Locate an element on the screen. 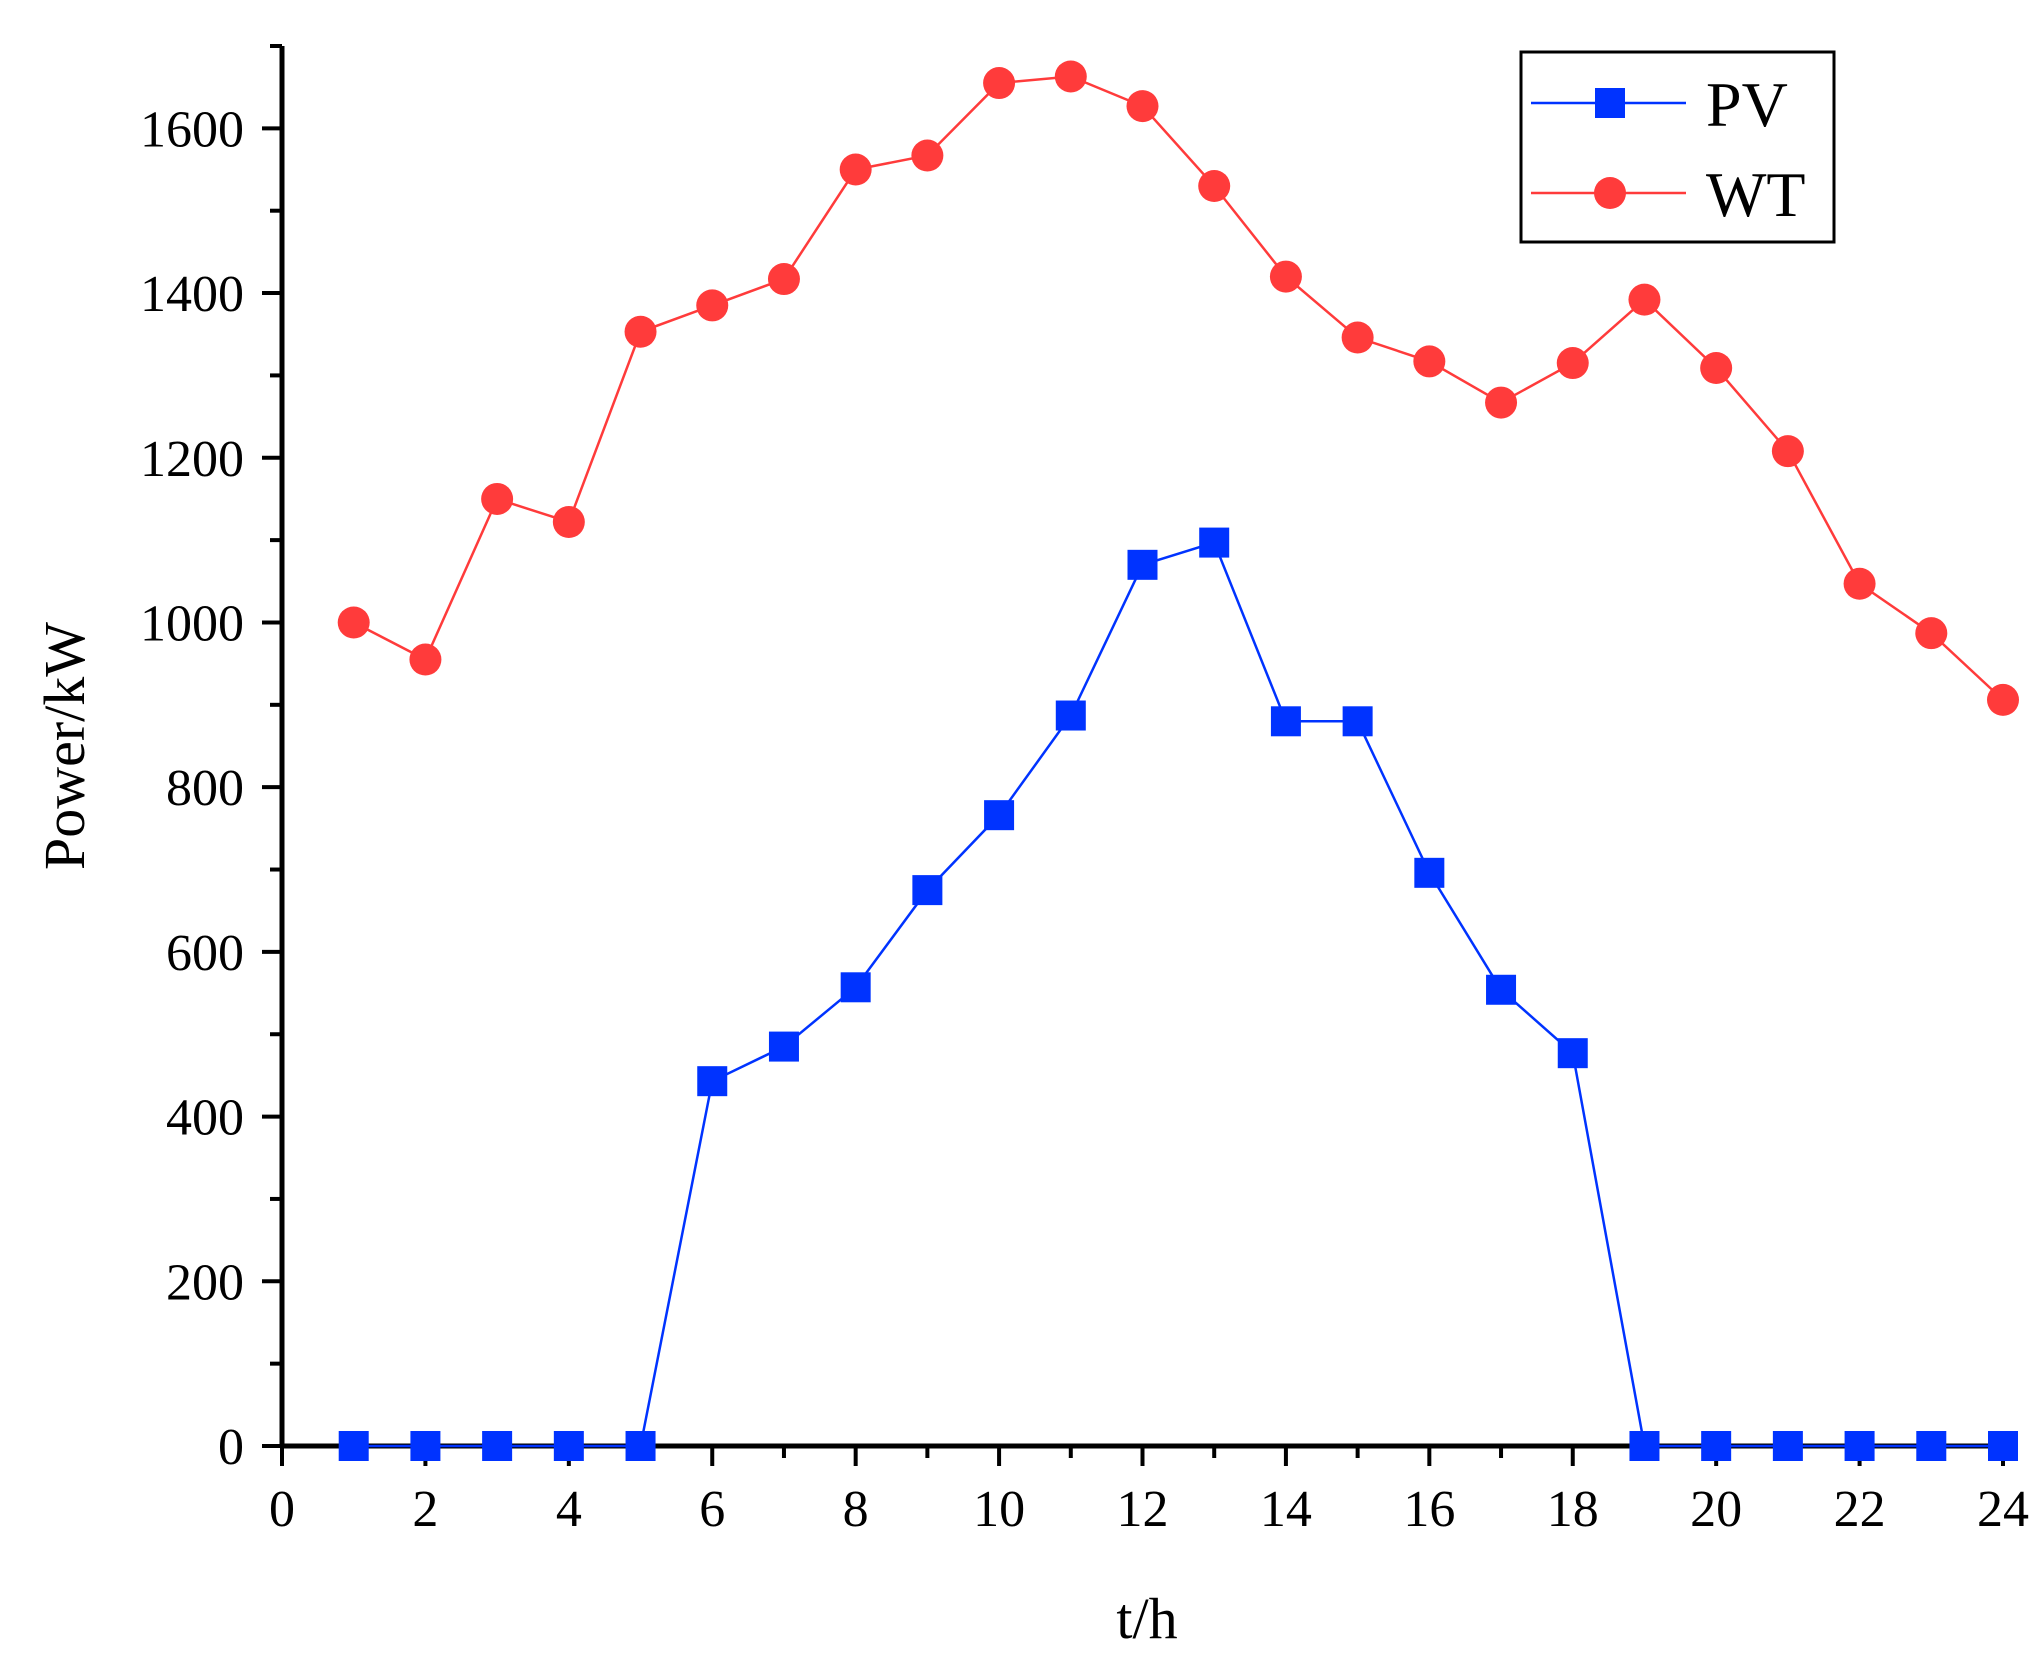  x-tick-label: 6 is located at coordinates (712, 1509).